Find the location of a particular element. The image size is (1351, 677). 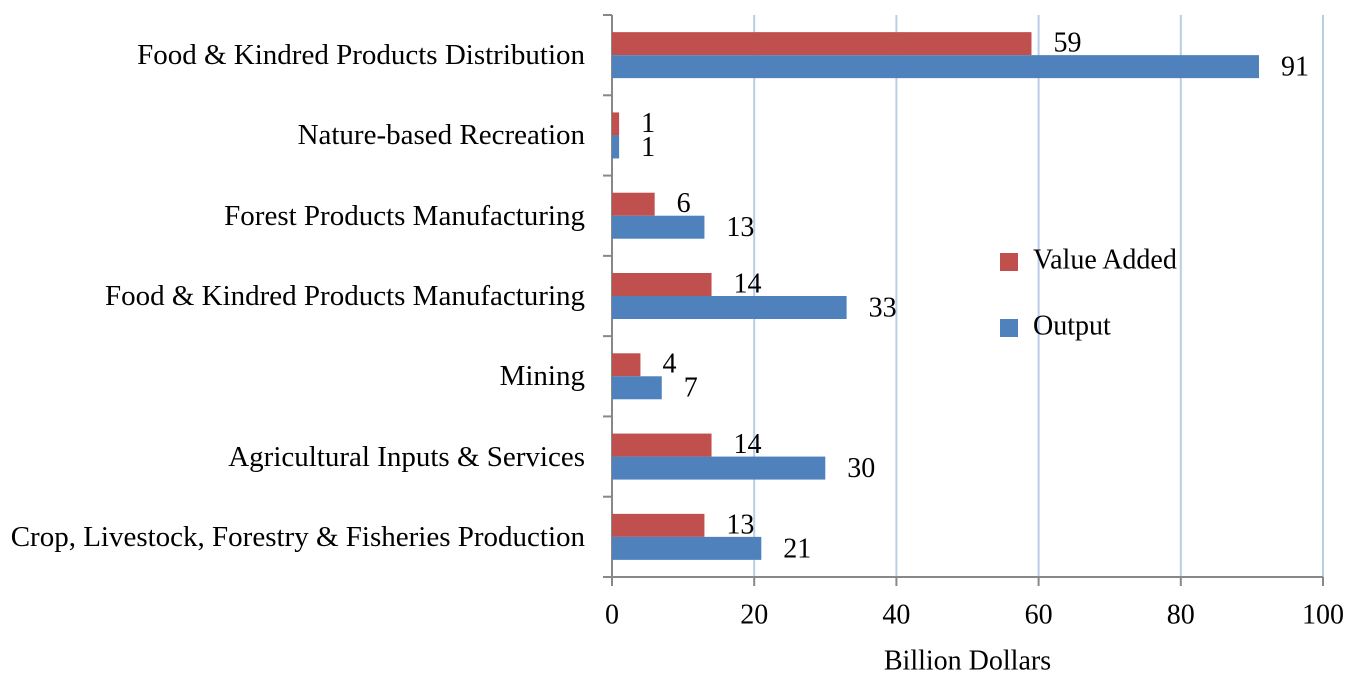

data-label: 91 is located at coordinates (1295, 67).